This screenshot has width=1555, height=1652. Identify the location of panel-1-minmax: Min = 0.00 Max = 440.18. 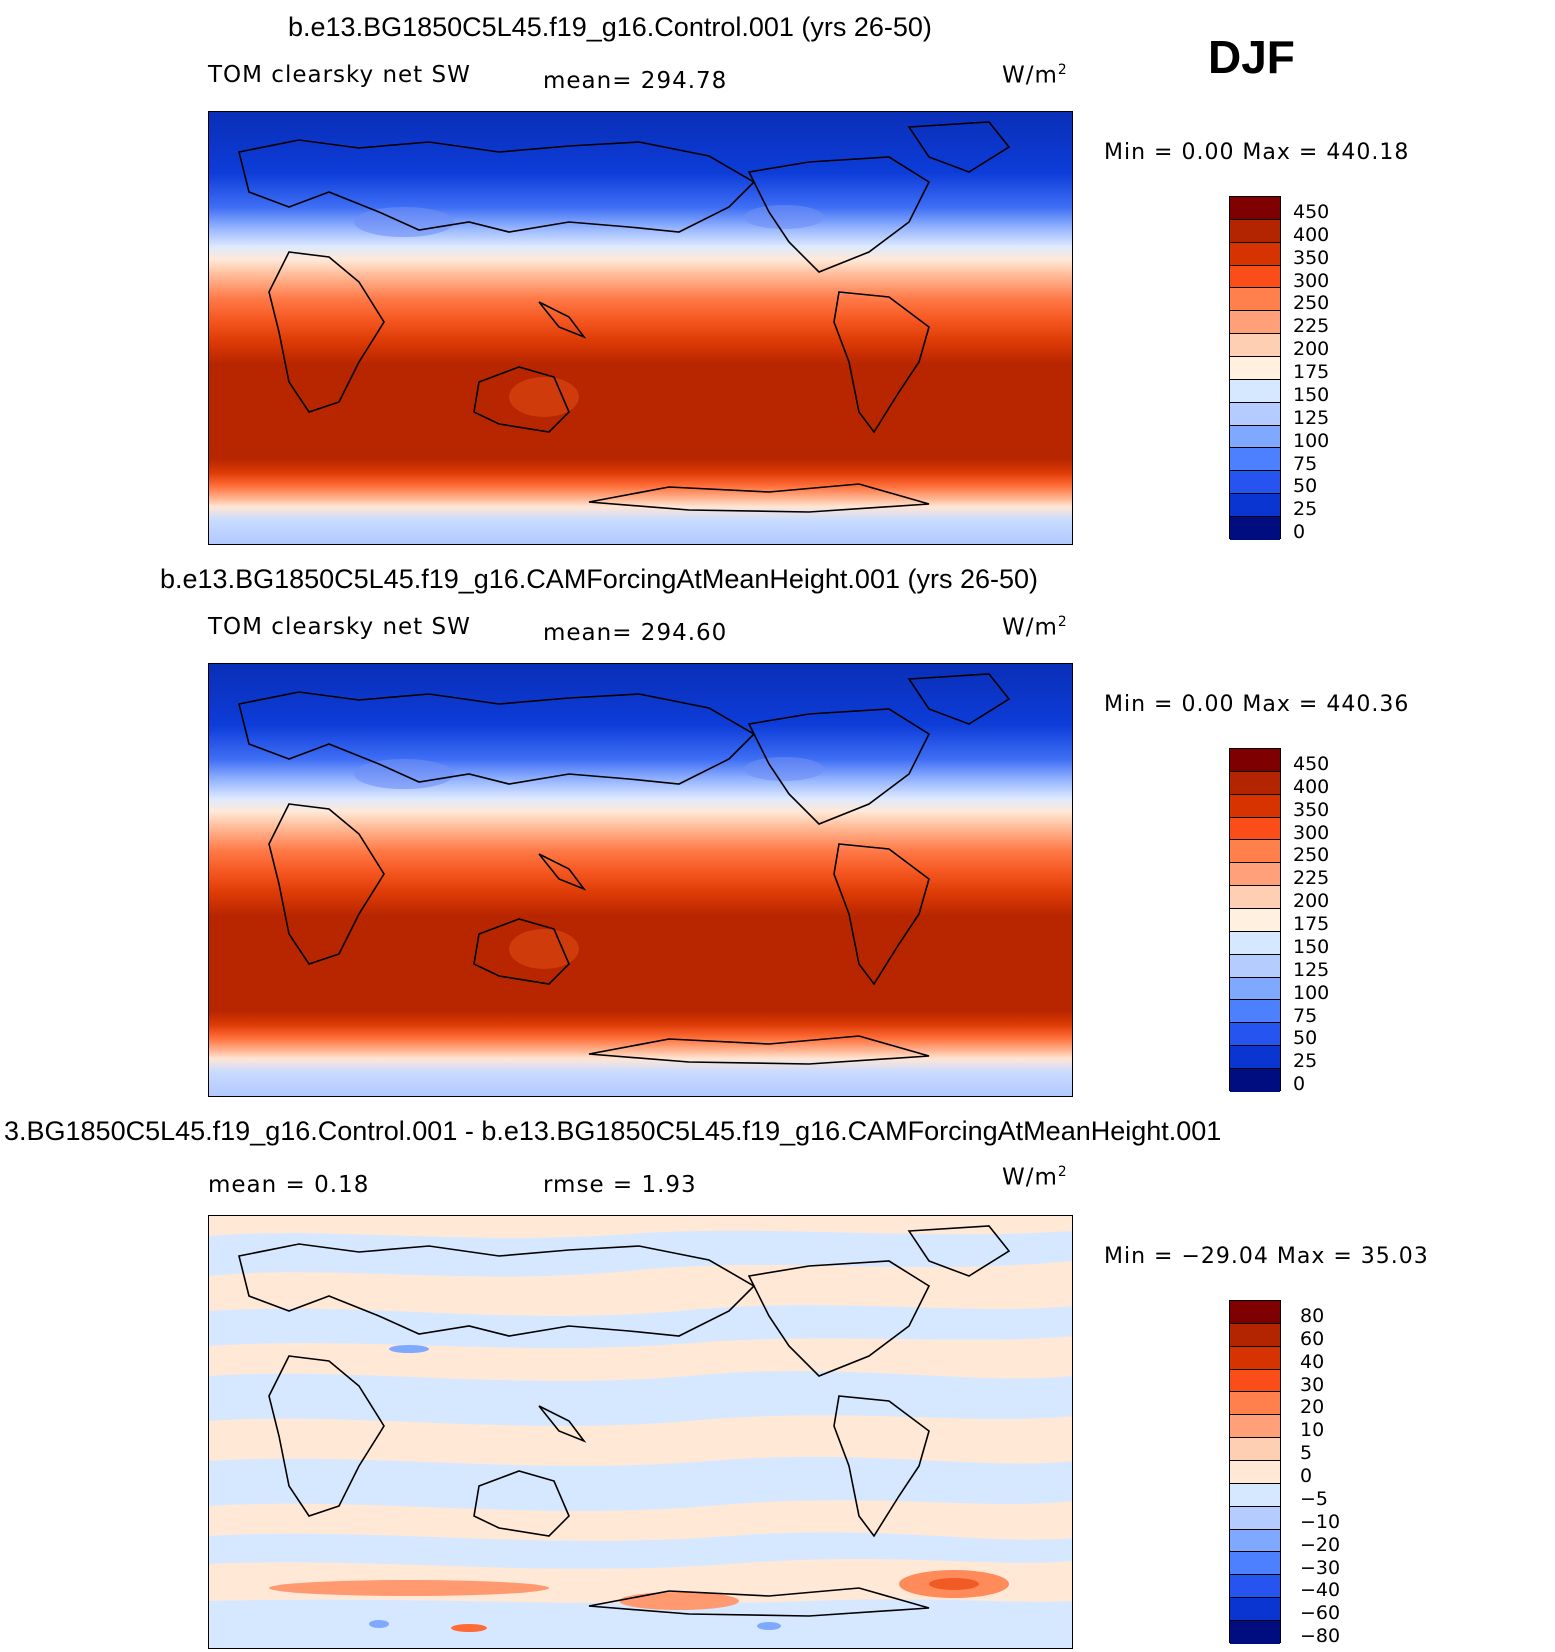
(1257, 152).